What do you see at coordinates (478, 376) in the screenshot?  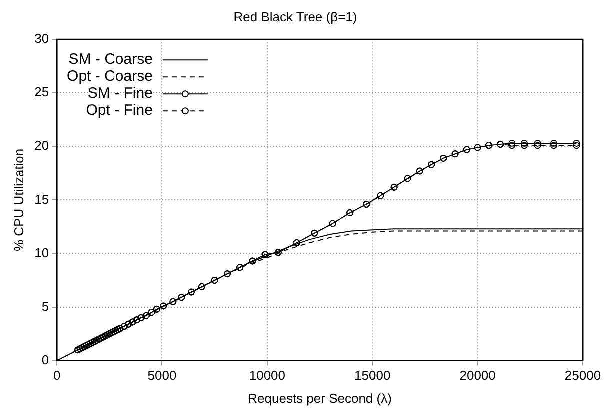 I see `x-tick-label: 20000` at bounding box center [478, 376].